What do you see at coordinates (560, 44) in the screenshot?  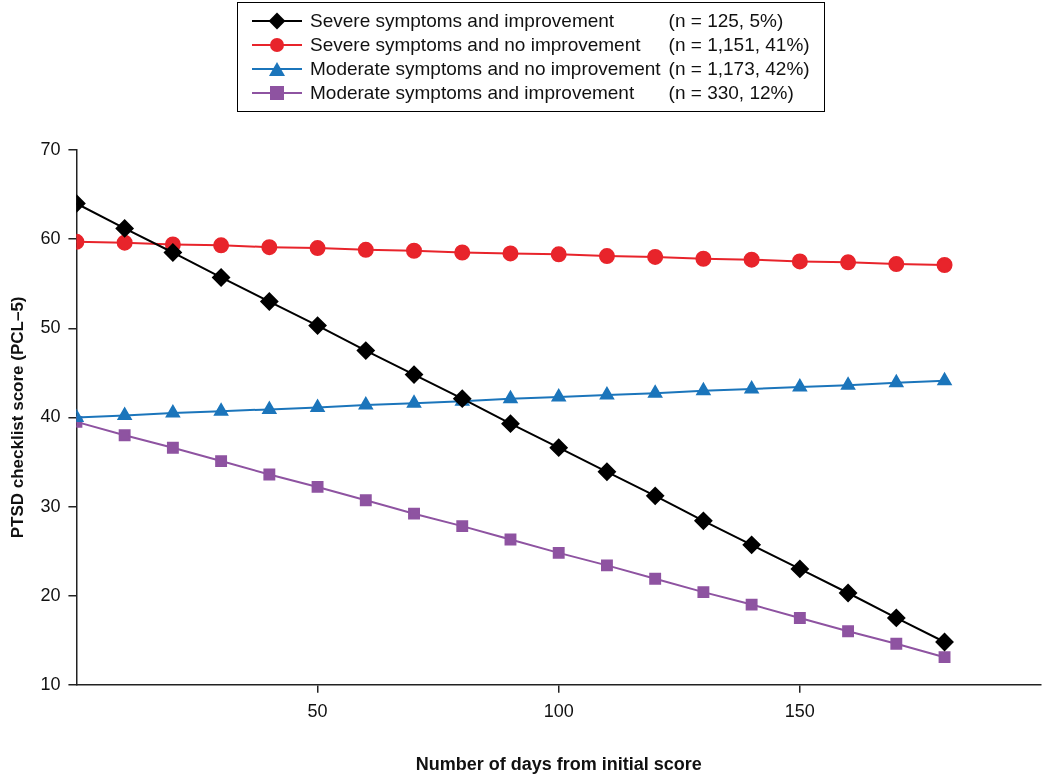 I see `text: Severe symptoms and no improvement (n = 1,151, 41%)` at bounding box center [560, 44].